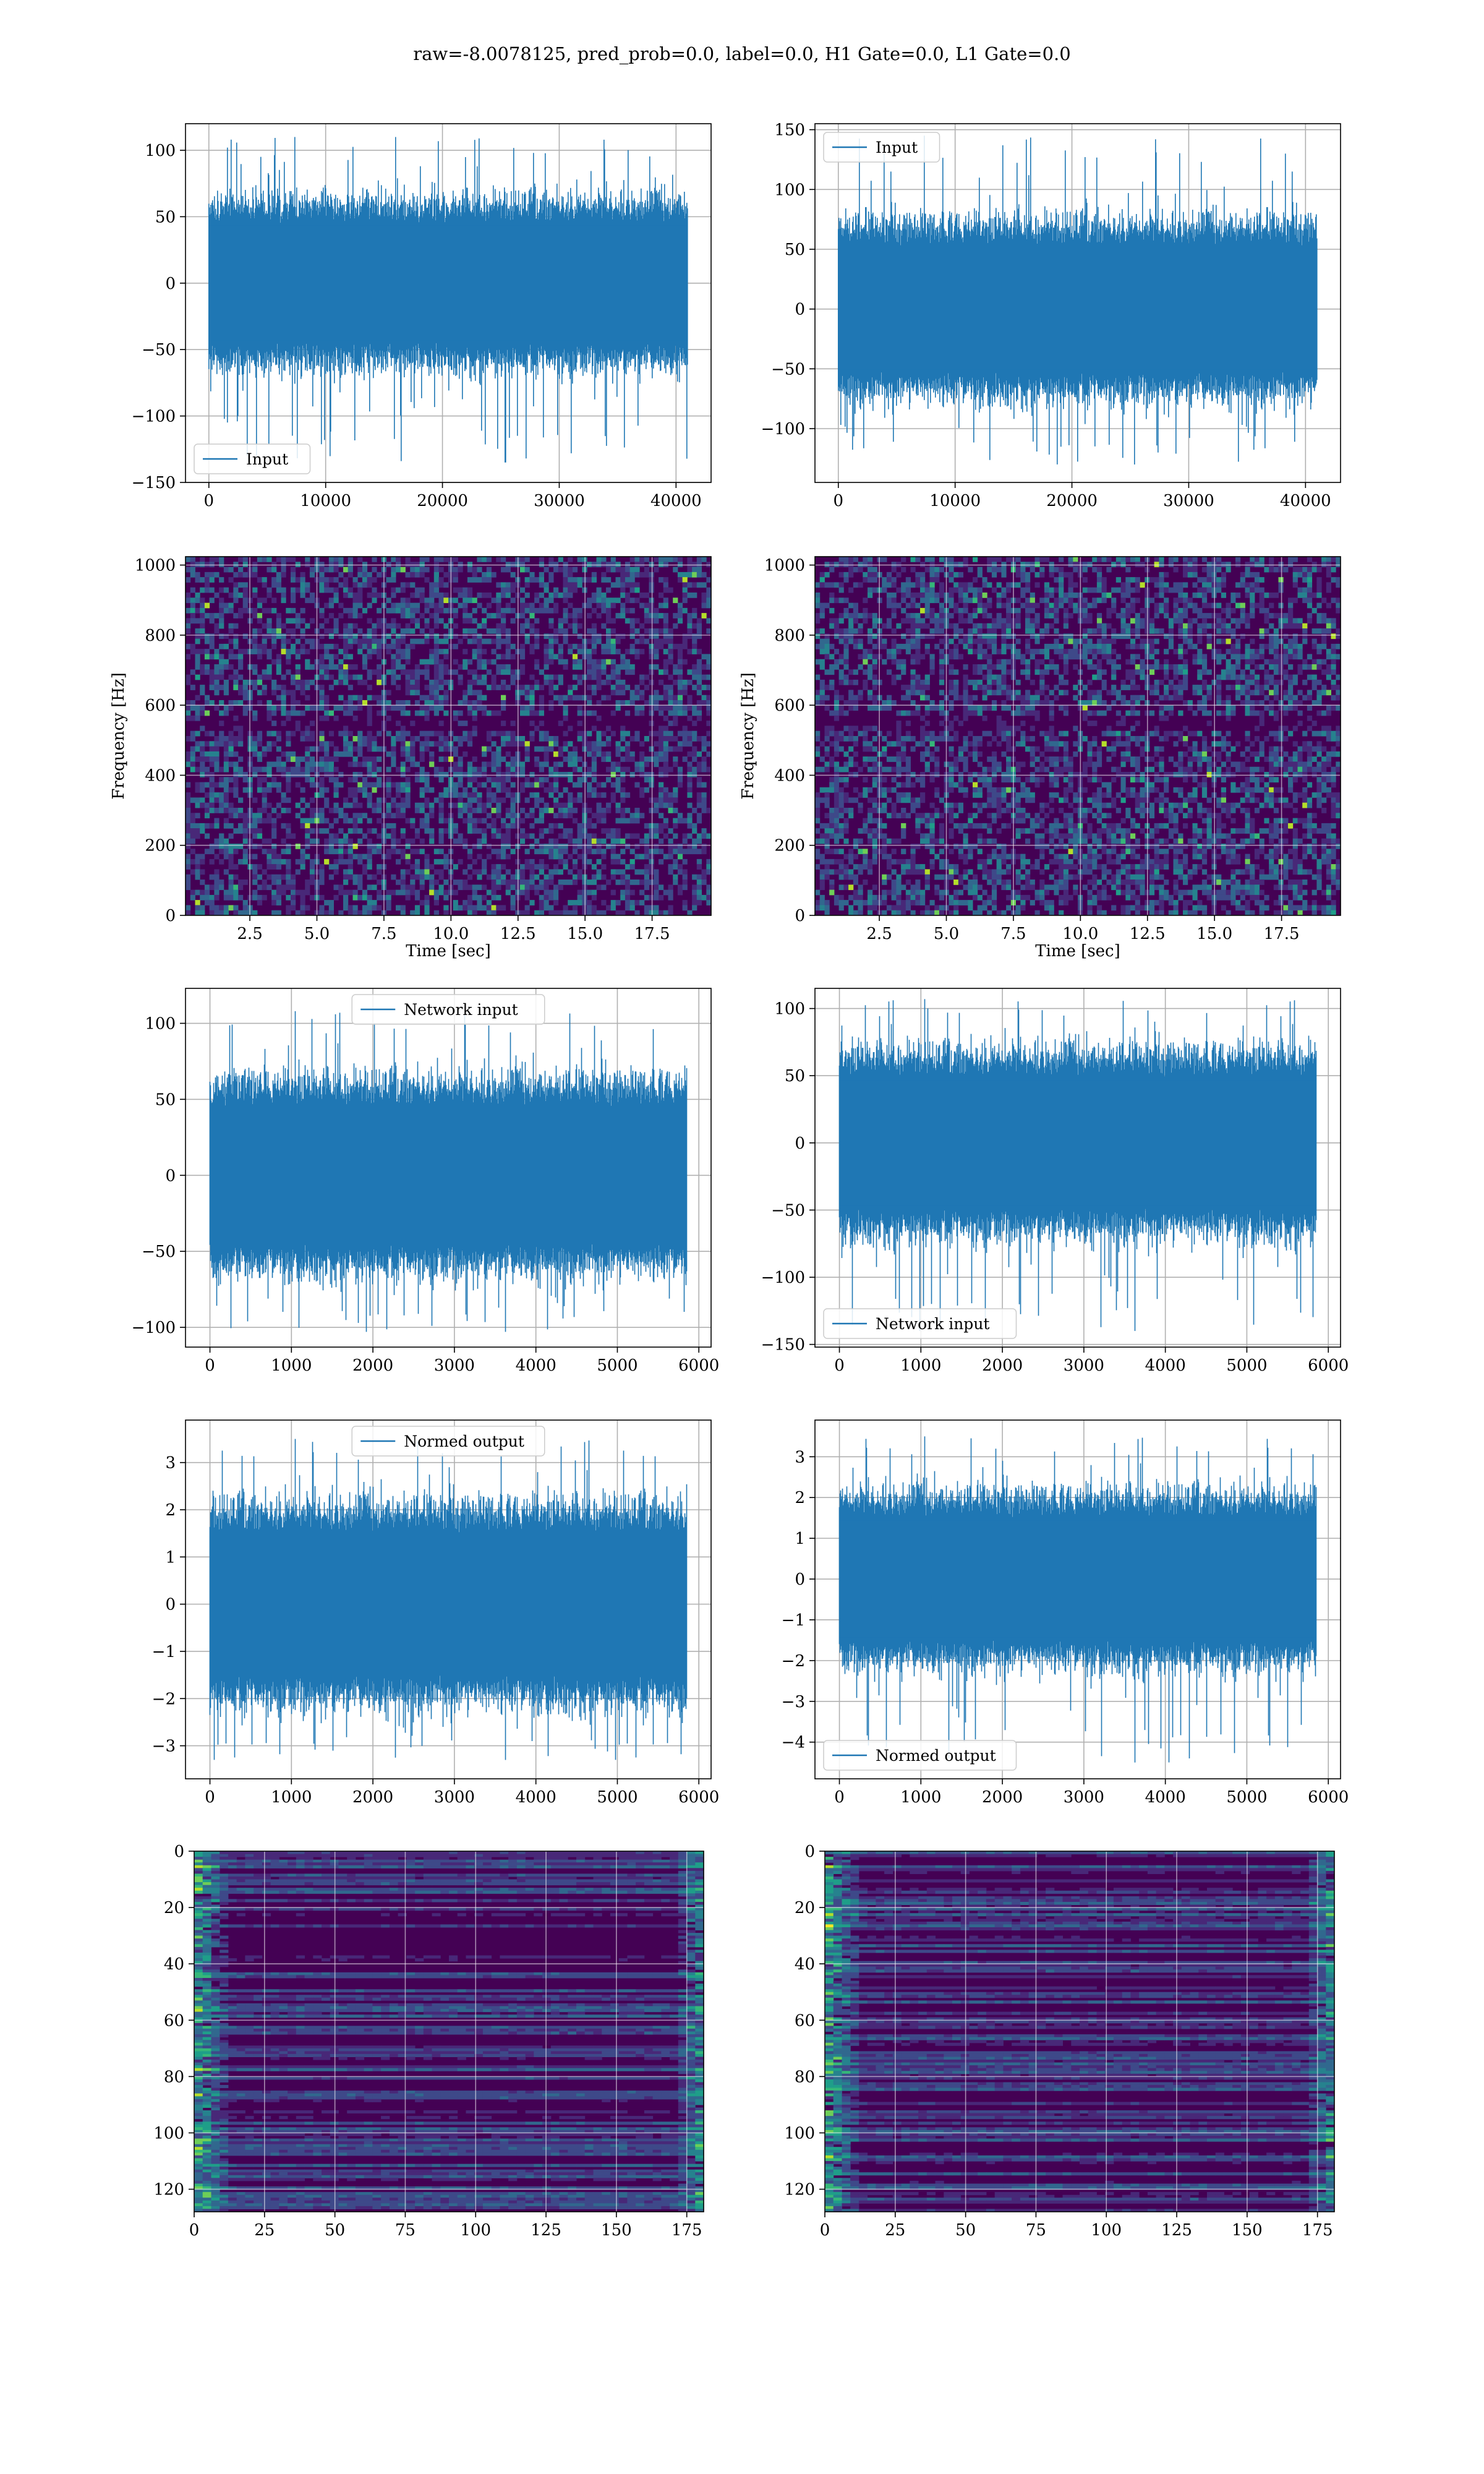 This screenshot has width=1484, height=2474. Describe the element at coordinates (448, 736) in the screenshot. I see `axes-frame` at that location.